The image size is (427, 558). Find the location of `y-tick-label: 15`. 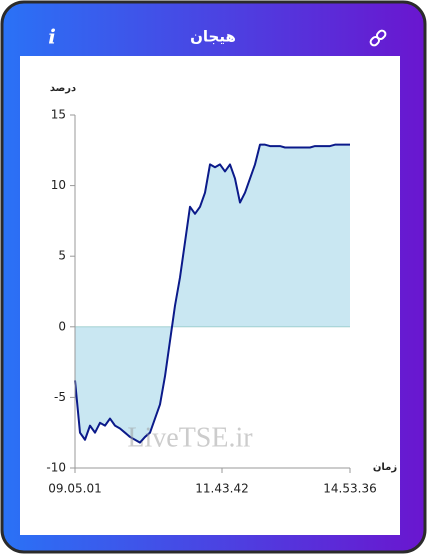

y-tick-label: 15 is located at coordinates (58, 115).